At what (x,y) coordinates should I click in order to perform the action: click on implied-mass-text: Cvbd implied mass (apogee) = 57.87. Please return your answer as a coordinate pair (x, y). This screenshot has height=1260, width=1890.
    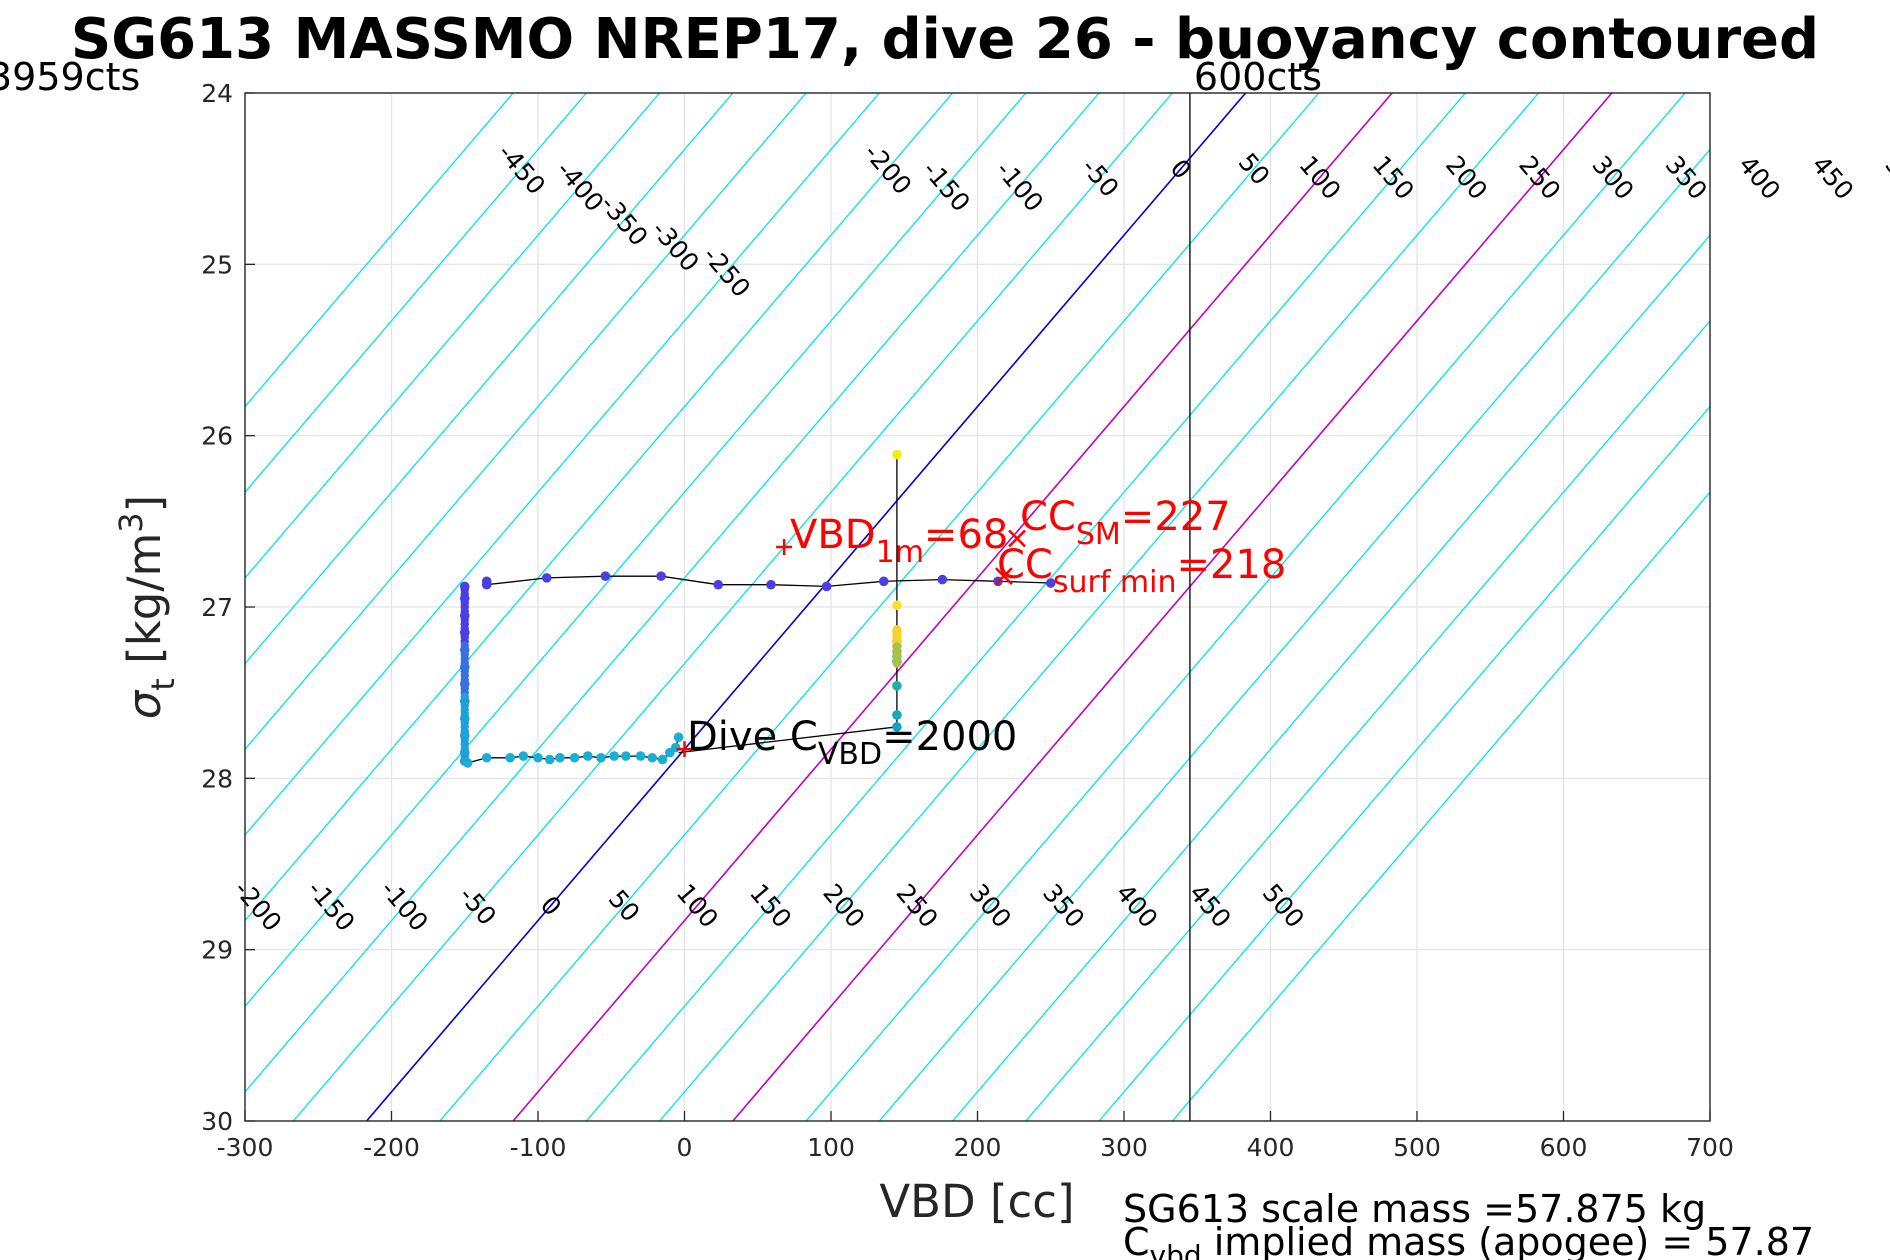
    Looking at the image, I should click on (1468, 1240).